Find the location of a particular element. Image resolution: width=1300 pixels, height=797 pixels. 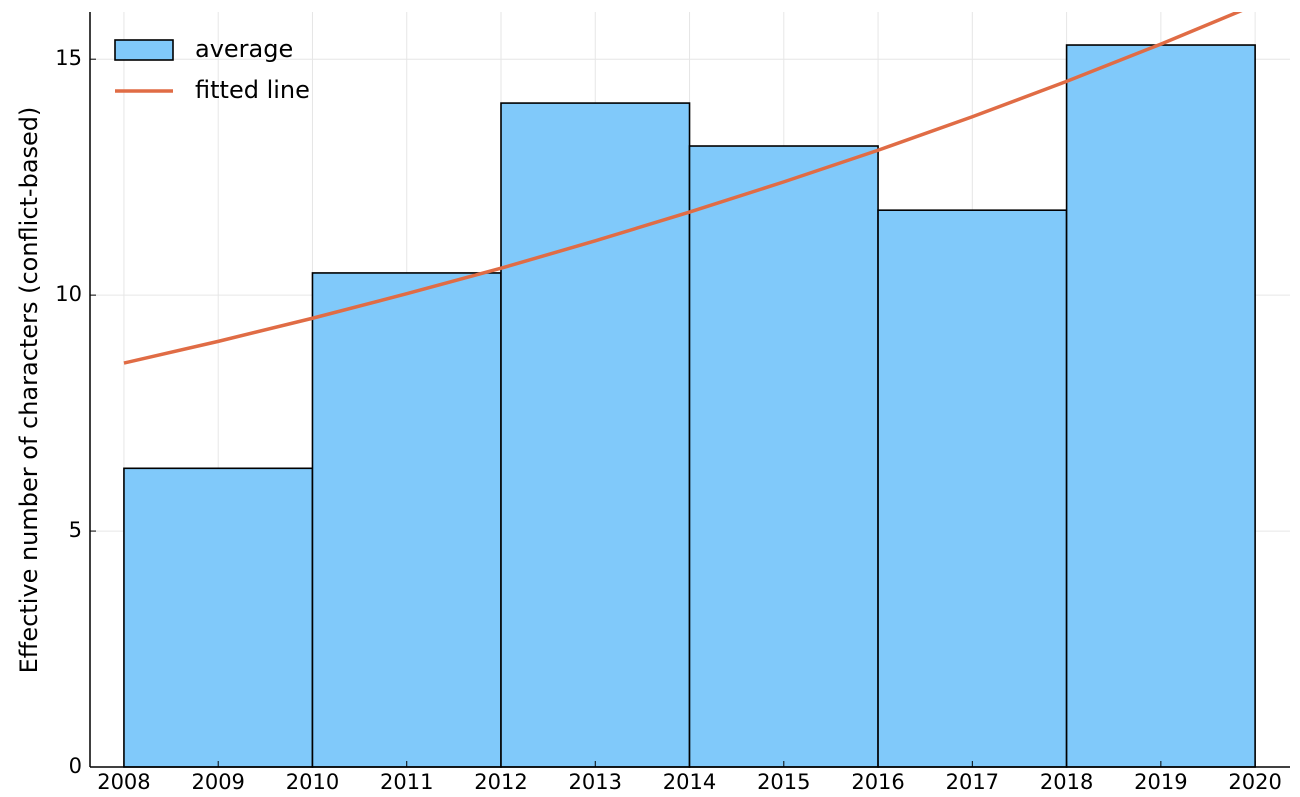

x-tick-label: 2014 is located at coordinates (689, 782).